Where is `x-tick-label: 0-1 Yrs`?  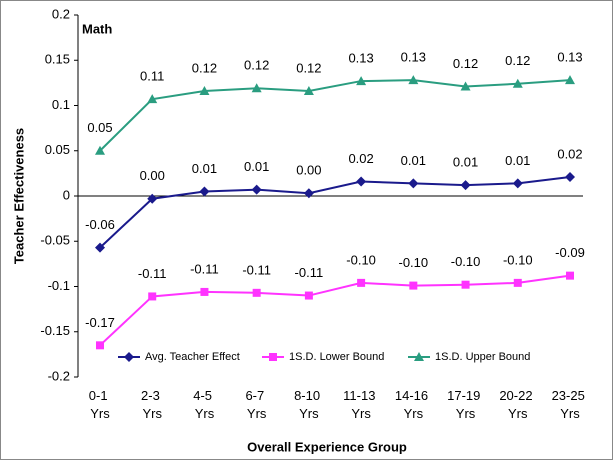
x-tick-label: 0-1 Yrs is located at coordinates (100, 404).